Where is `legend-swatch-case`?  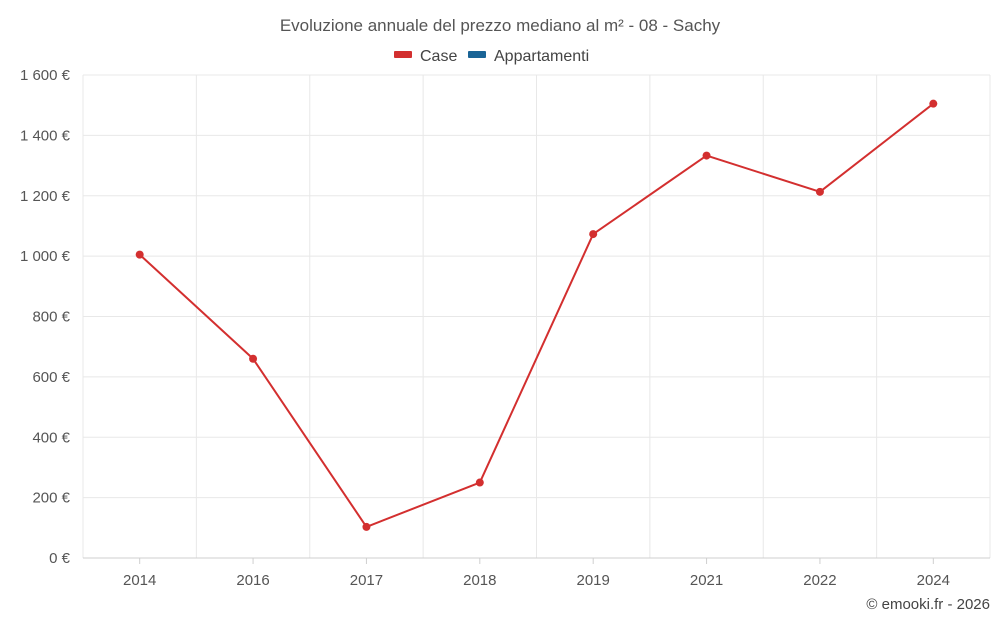
legend-swatch-case is located at coordinates (403, 54).